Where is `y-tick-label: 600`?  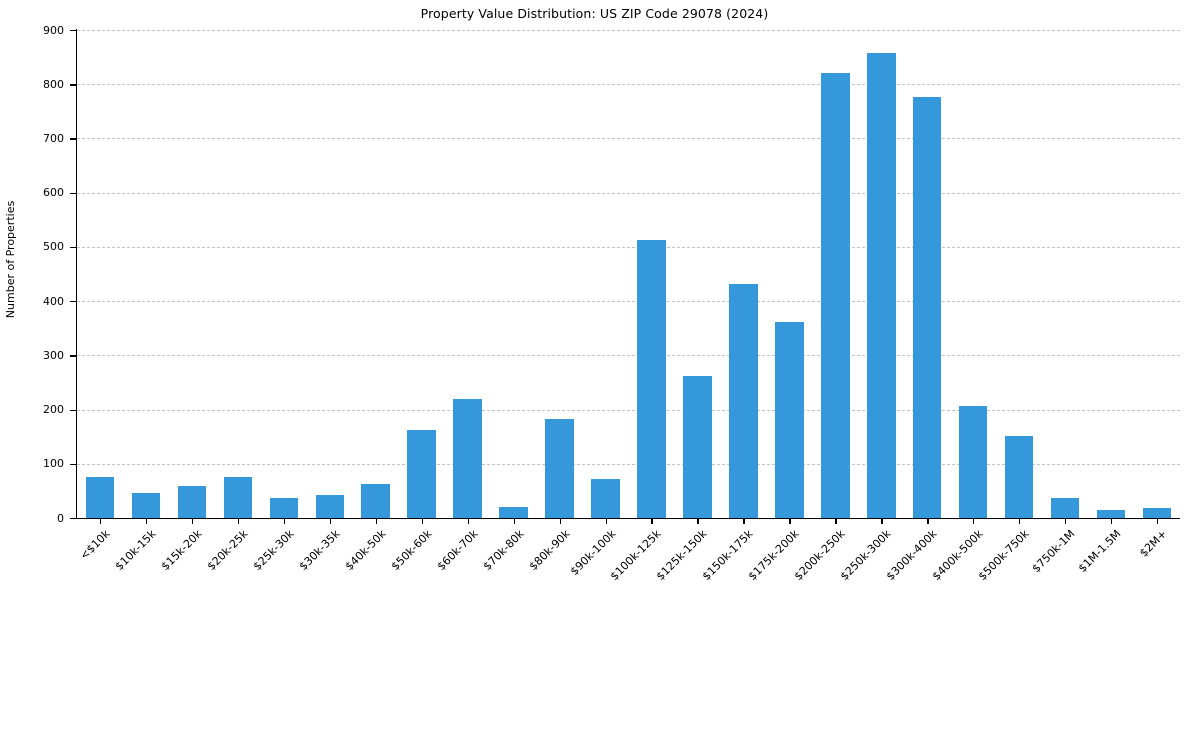 y-tick-label: 600 is located at coordinates (53, 193).